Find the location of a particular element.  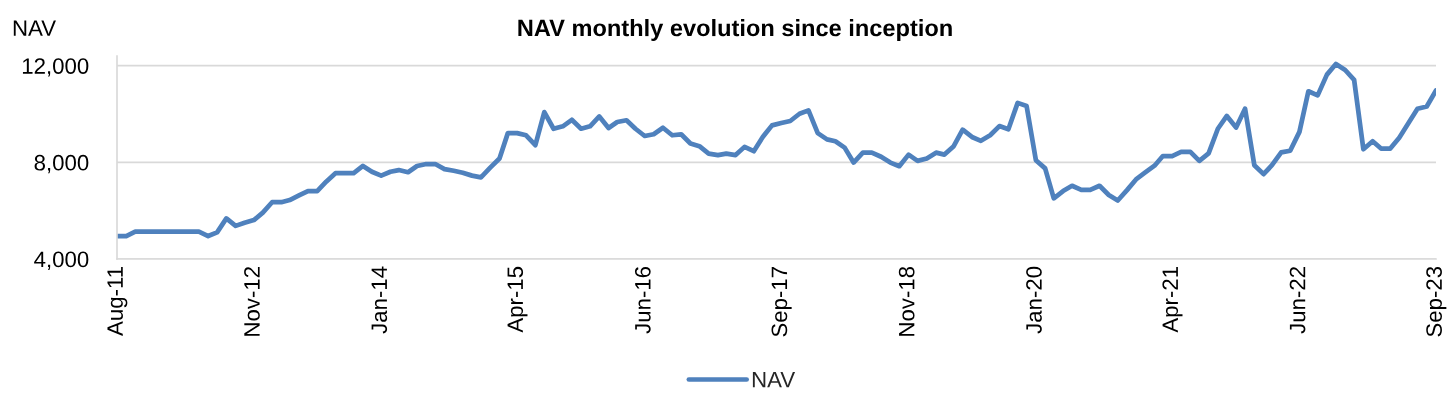

x-tick-label: Aug-11 is located at coordinates (117, 301).